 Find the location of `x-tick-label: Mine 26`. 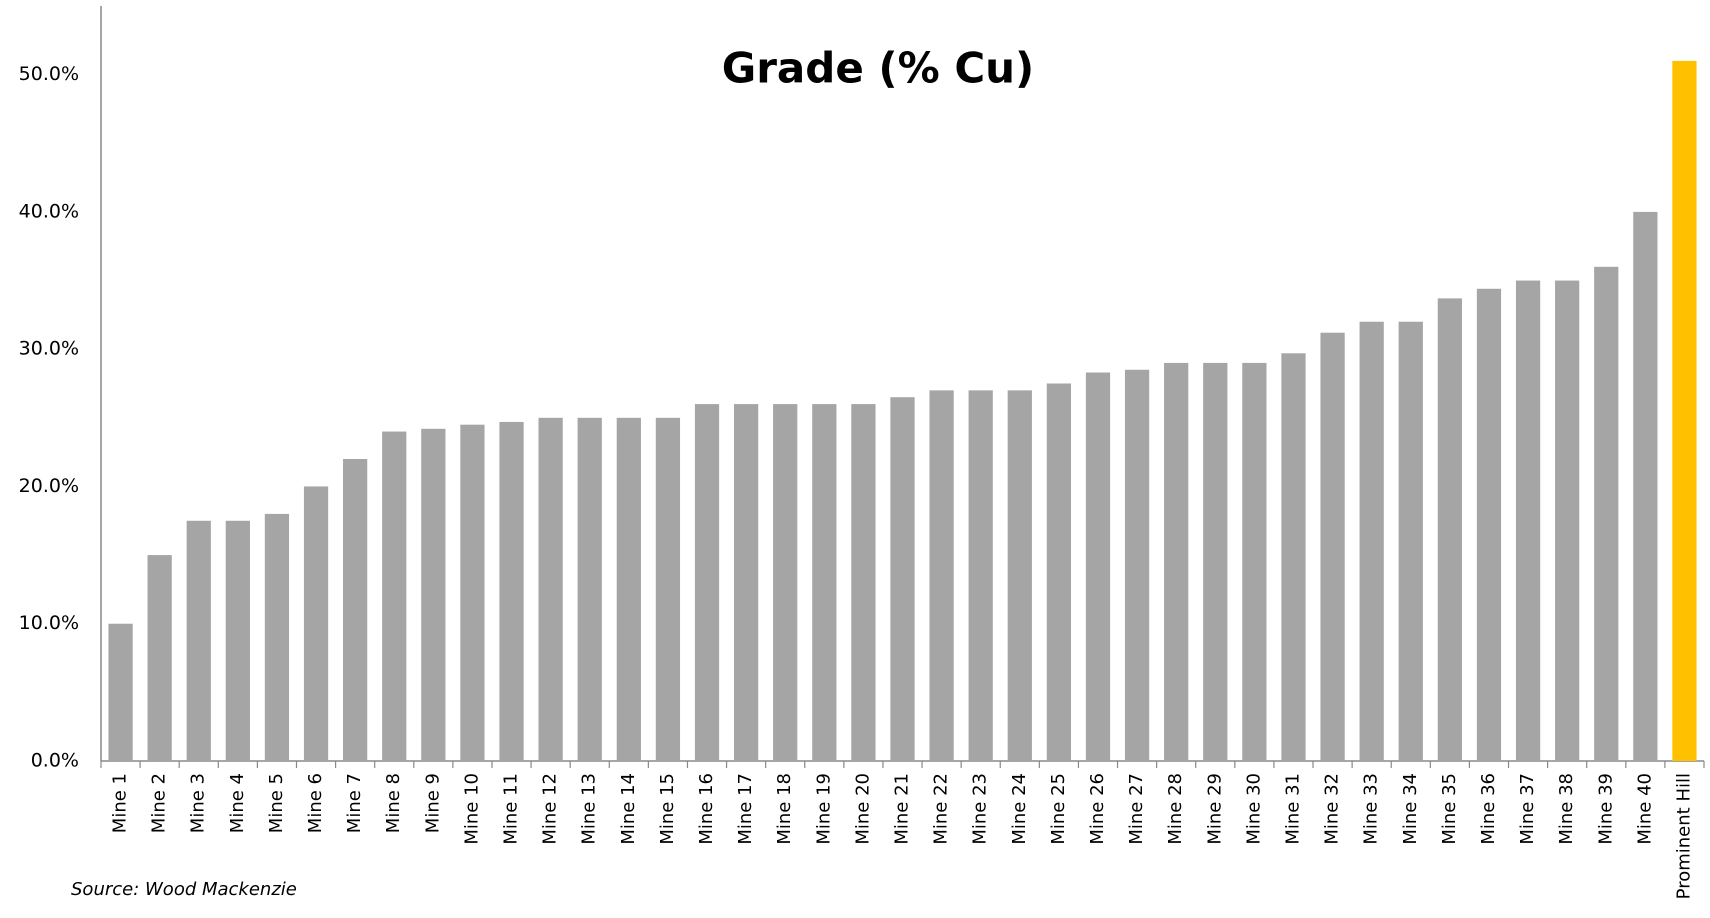

x-tick-label: Mine 26 is located at coordinates (1097, 809).